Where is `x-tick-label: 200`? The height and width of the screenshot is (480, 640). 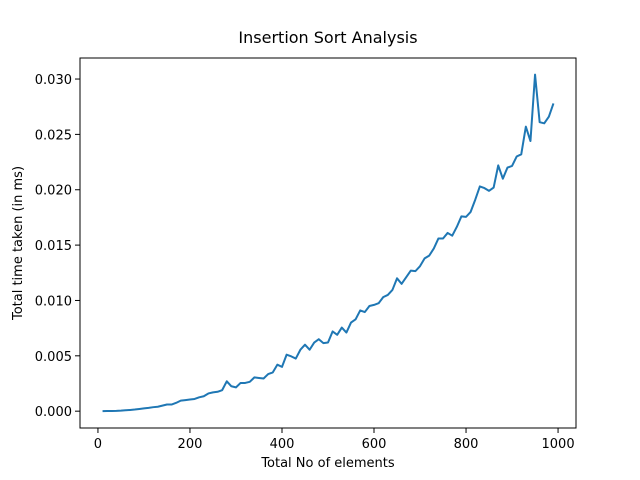 x-tick-label: 200 is located at coordinates (190, 444).